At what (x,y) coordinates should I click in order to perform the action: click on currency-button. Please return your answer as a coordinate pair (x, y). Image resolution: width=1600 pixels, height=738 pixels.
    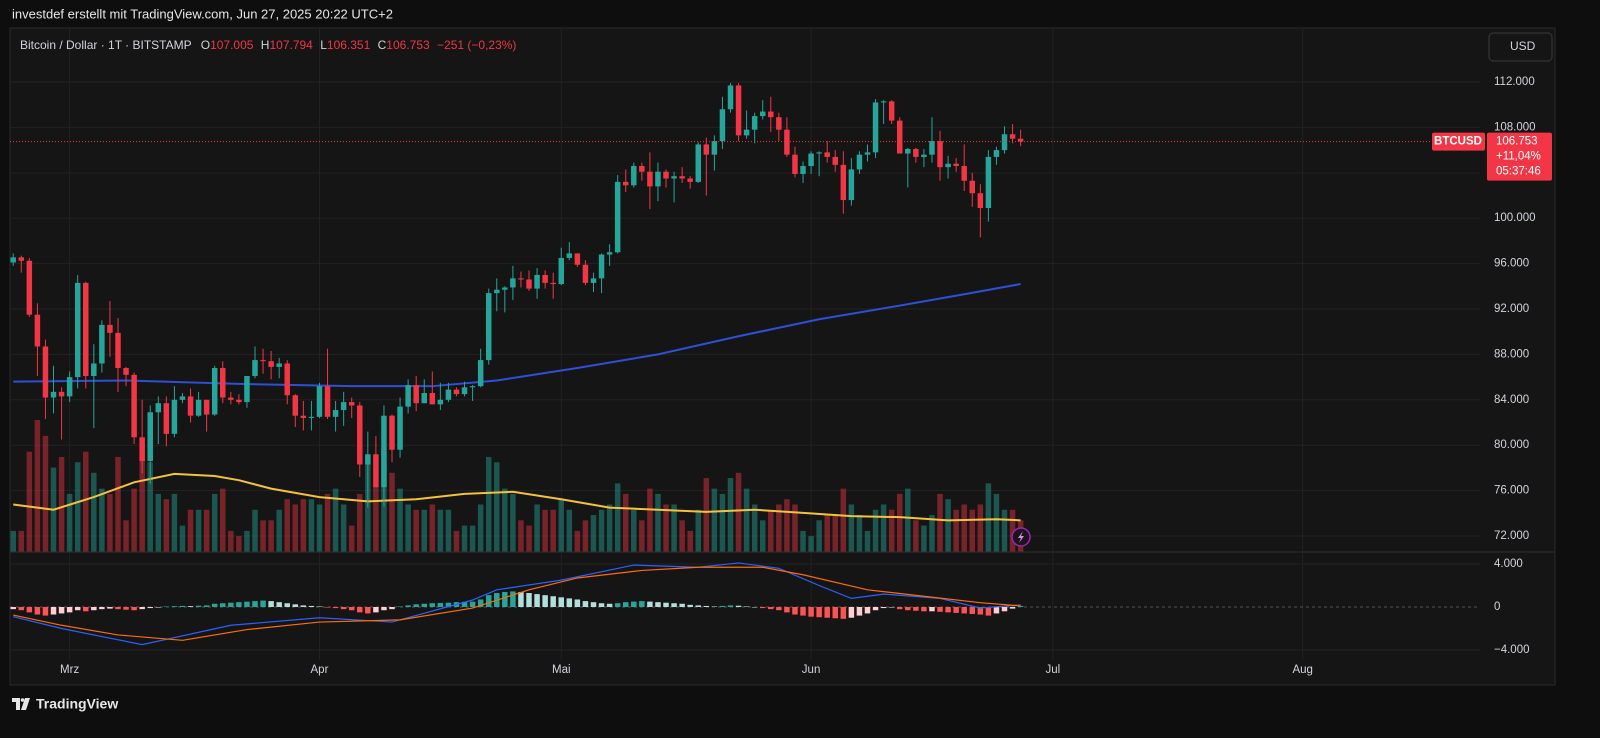
    Looking at the image, I should click on (1520, 47).